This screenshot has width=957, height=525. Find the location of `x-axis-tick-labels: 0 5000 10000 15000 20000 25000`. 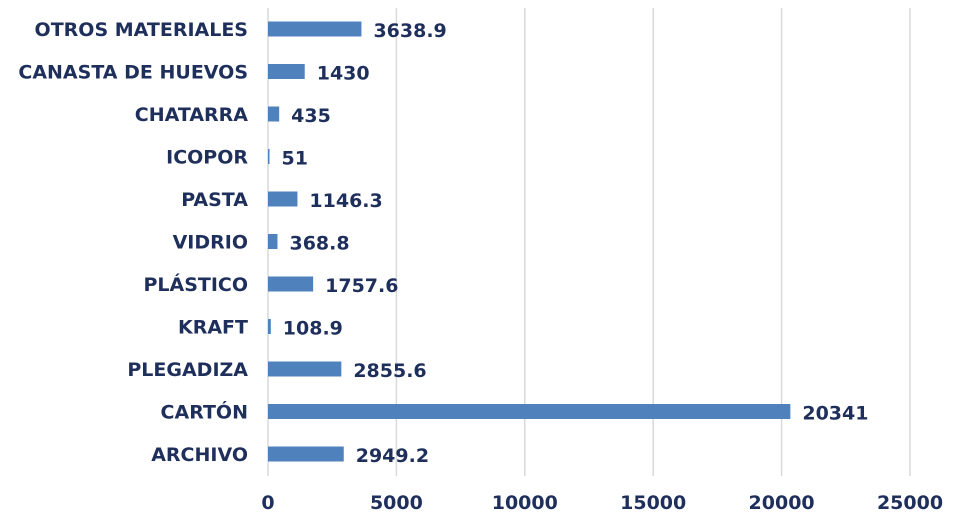

x-axis-tick-labels: 0 5000 10000 15000 20000 25000 is located at coordinates (602, 503).